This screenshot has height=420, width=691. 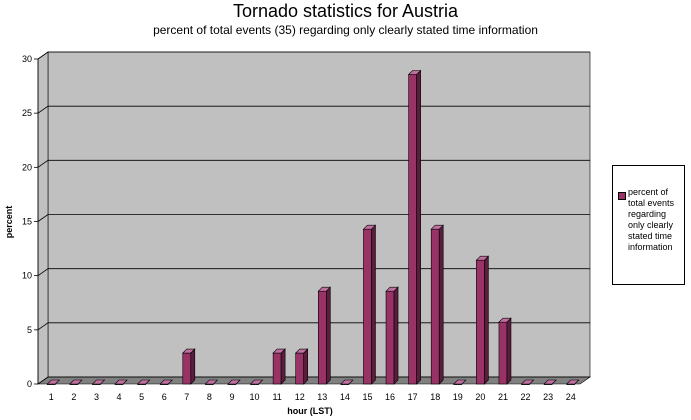 What do you see at coordinates (526, 397) in the screenshot?
I see `x-tick-label: 22` at bounding box center [526, 397].